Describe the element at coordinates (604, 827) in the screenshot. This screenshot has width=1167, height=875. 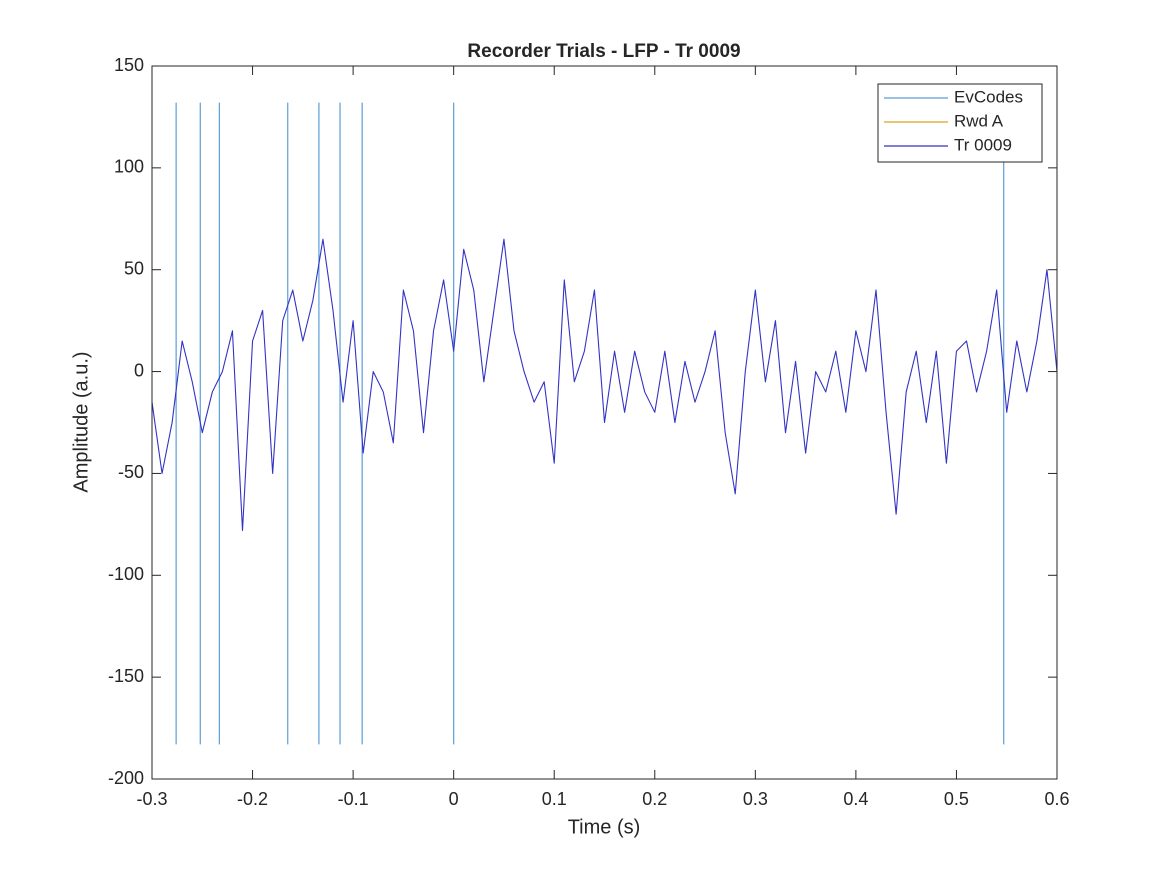
I see `x-axis-label: Time (s)` at that location.